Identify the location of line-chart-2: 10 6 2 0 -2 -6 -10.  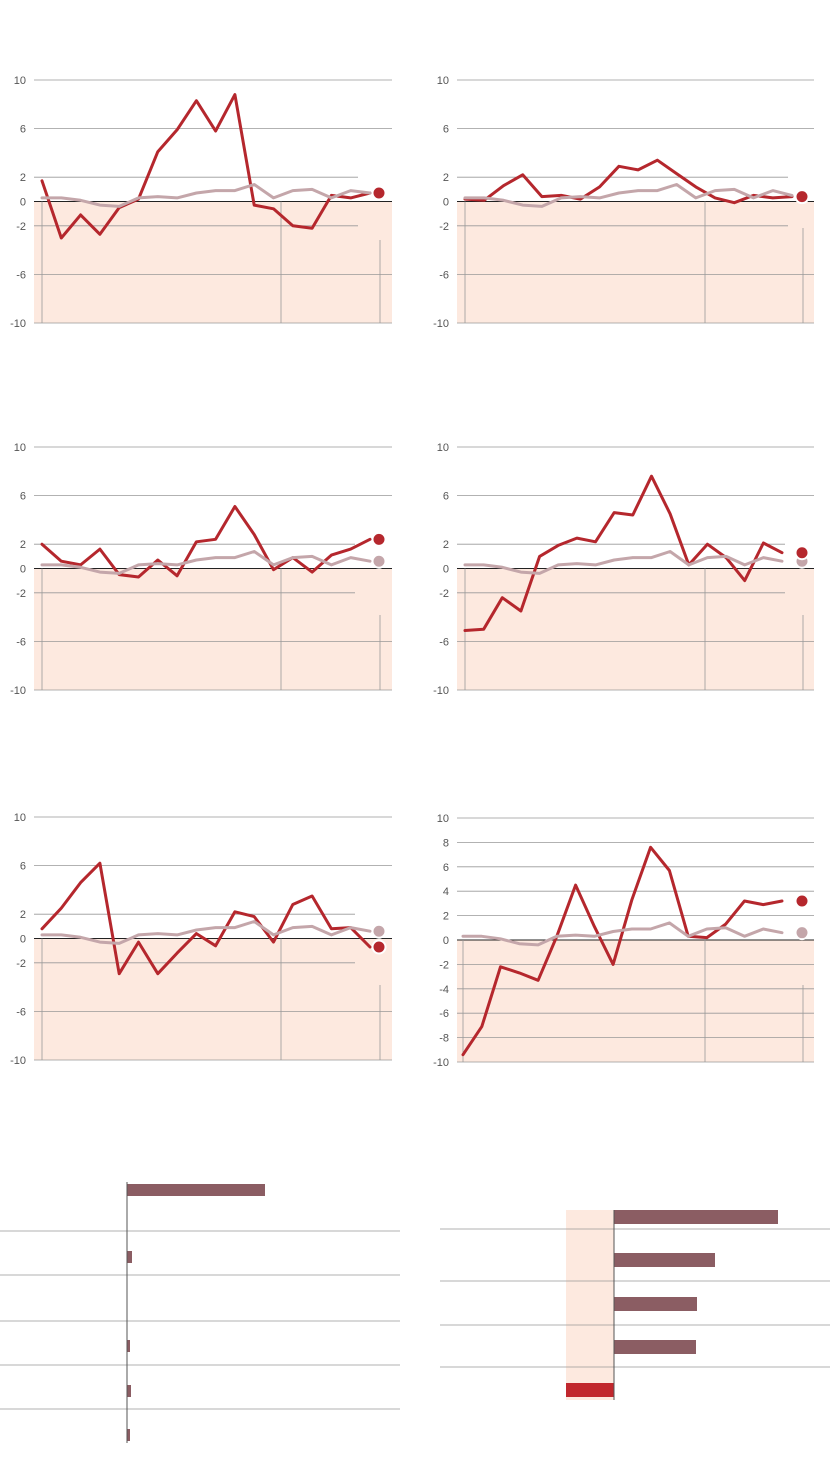
(623, 202).